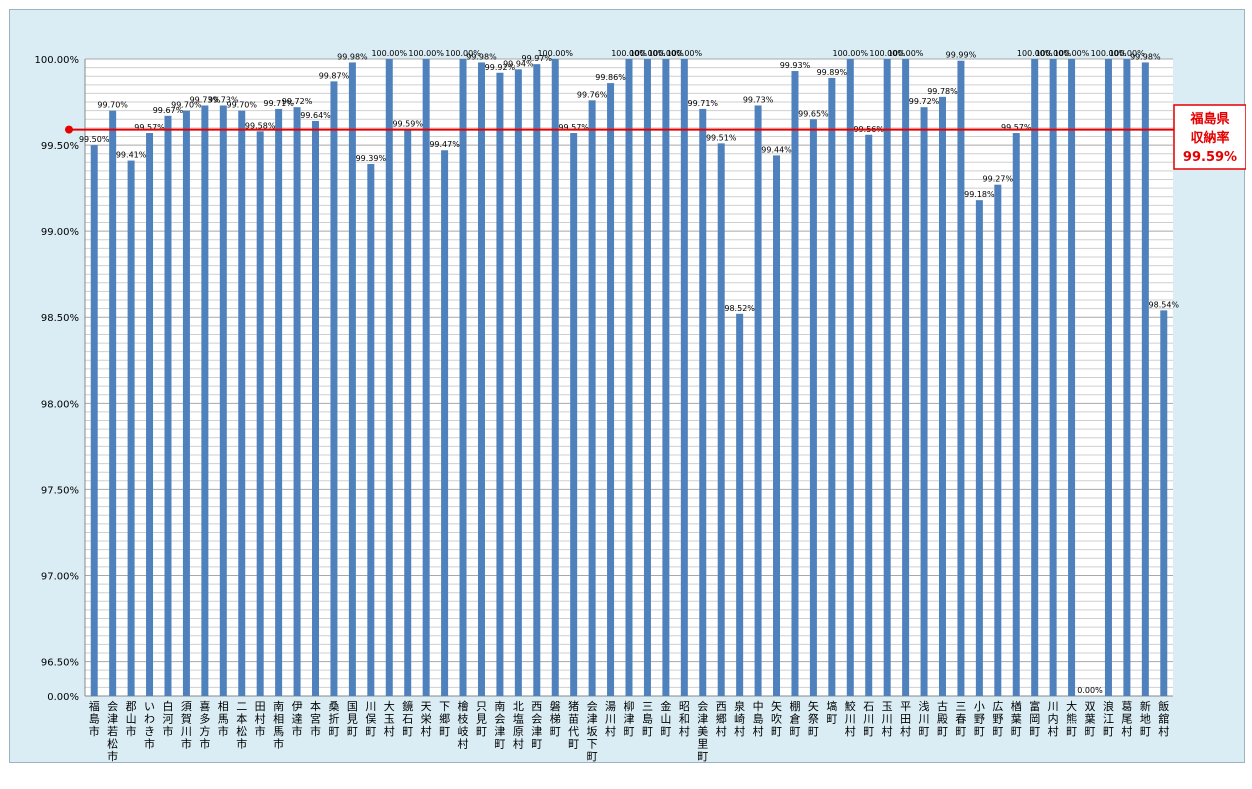  What do you see at coordinates (60, 318) in the screenshot?
I see `y-tick-label: 98.50%` at bounding box center [60, 318].